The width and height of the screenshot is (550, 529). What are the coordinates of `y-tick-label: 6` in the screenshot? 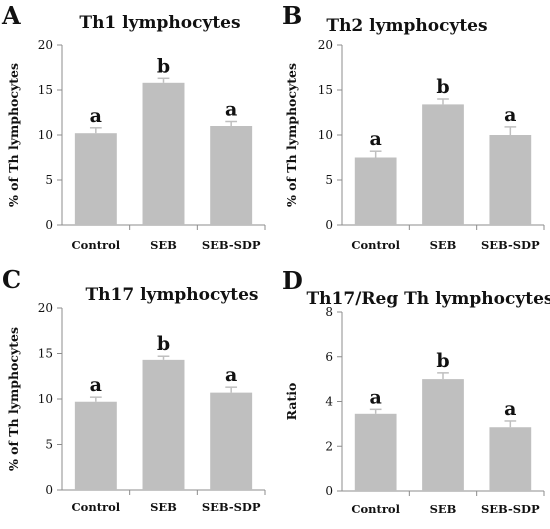 It's located at (329, 357).